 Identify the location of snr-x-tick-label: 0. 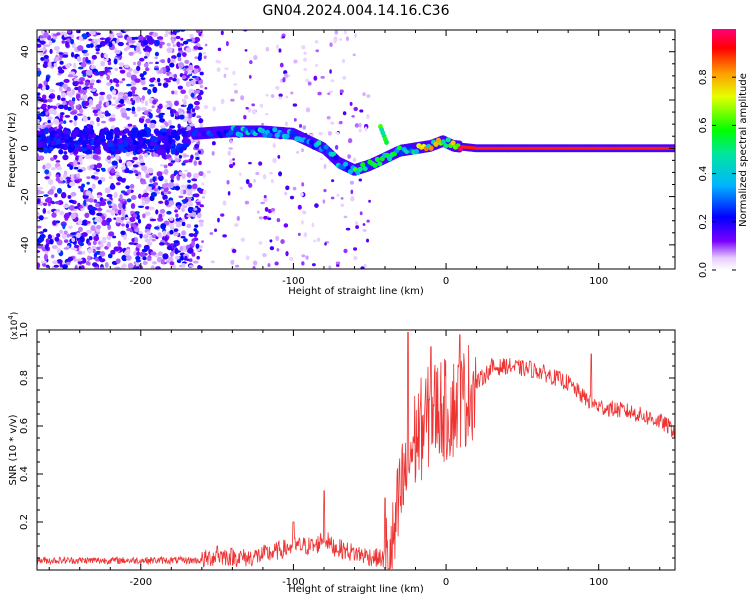
(446, 582).